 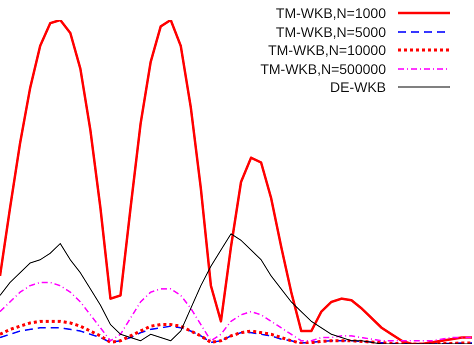 What do you see at coordinates (331, 32) in the screenshot?
I see `legend-label: TM-WKB,N=5000` at bounding box center [331, 32].